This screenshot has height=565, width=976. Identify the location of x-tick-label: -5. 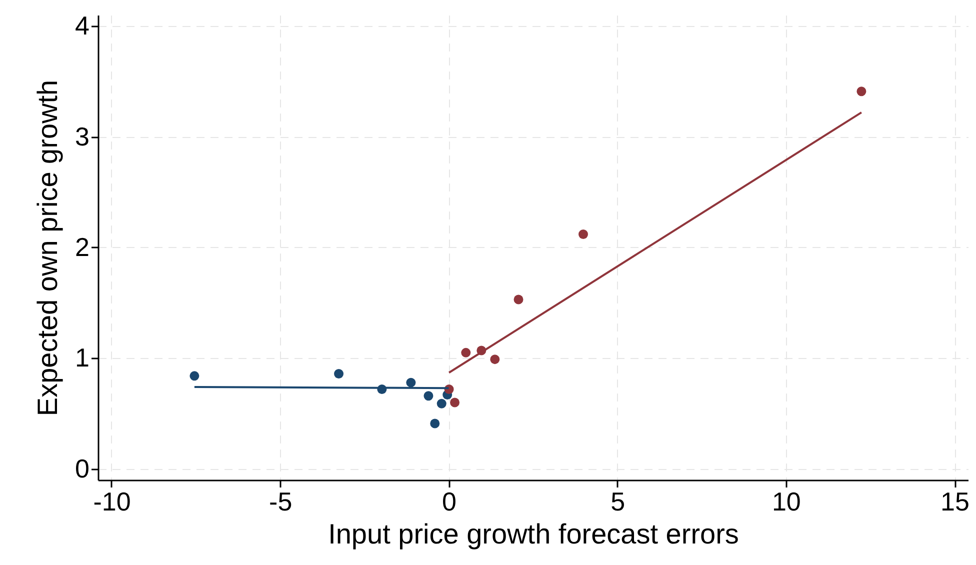
(280, 501).